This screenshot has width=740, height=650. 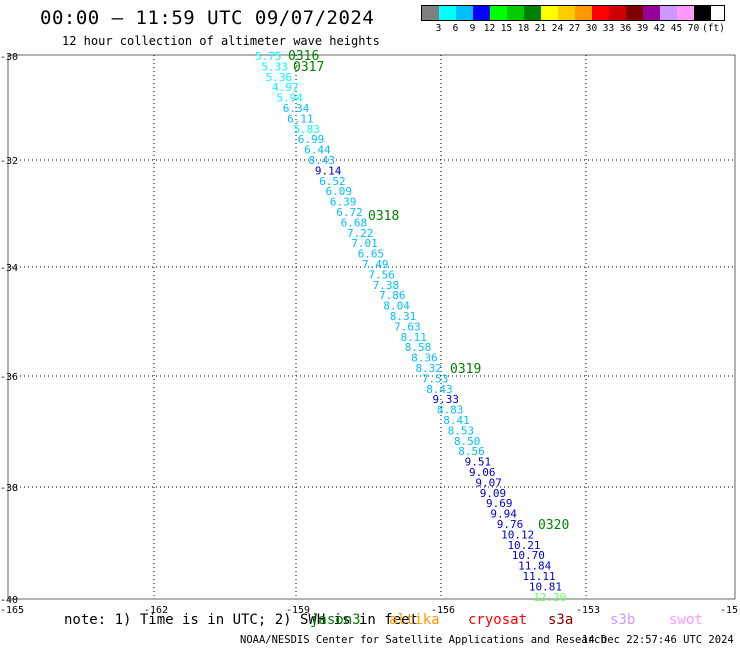 I want to click on legend-labels: 3 6 9 12 15 18 21 24 27 30 33 36 39 42 45 70 (ft), so click(x=577, y=27).